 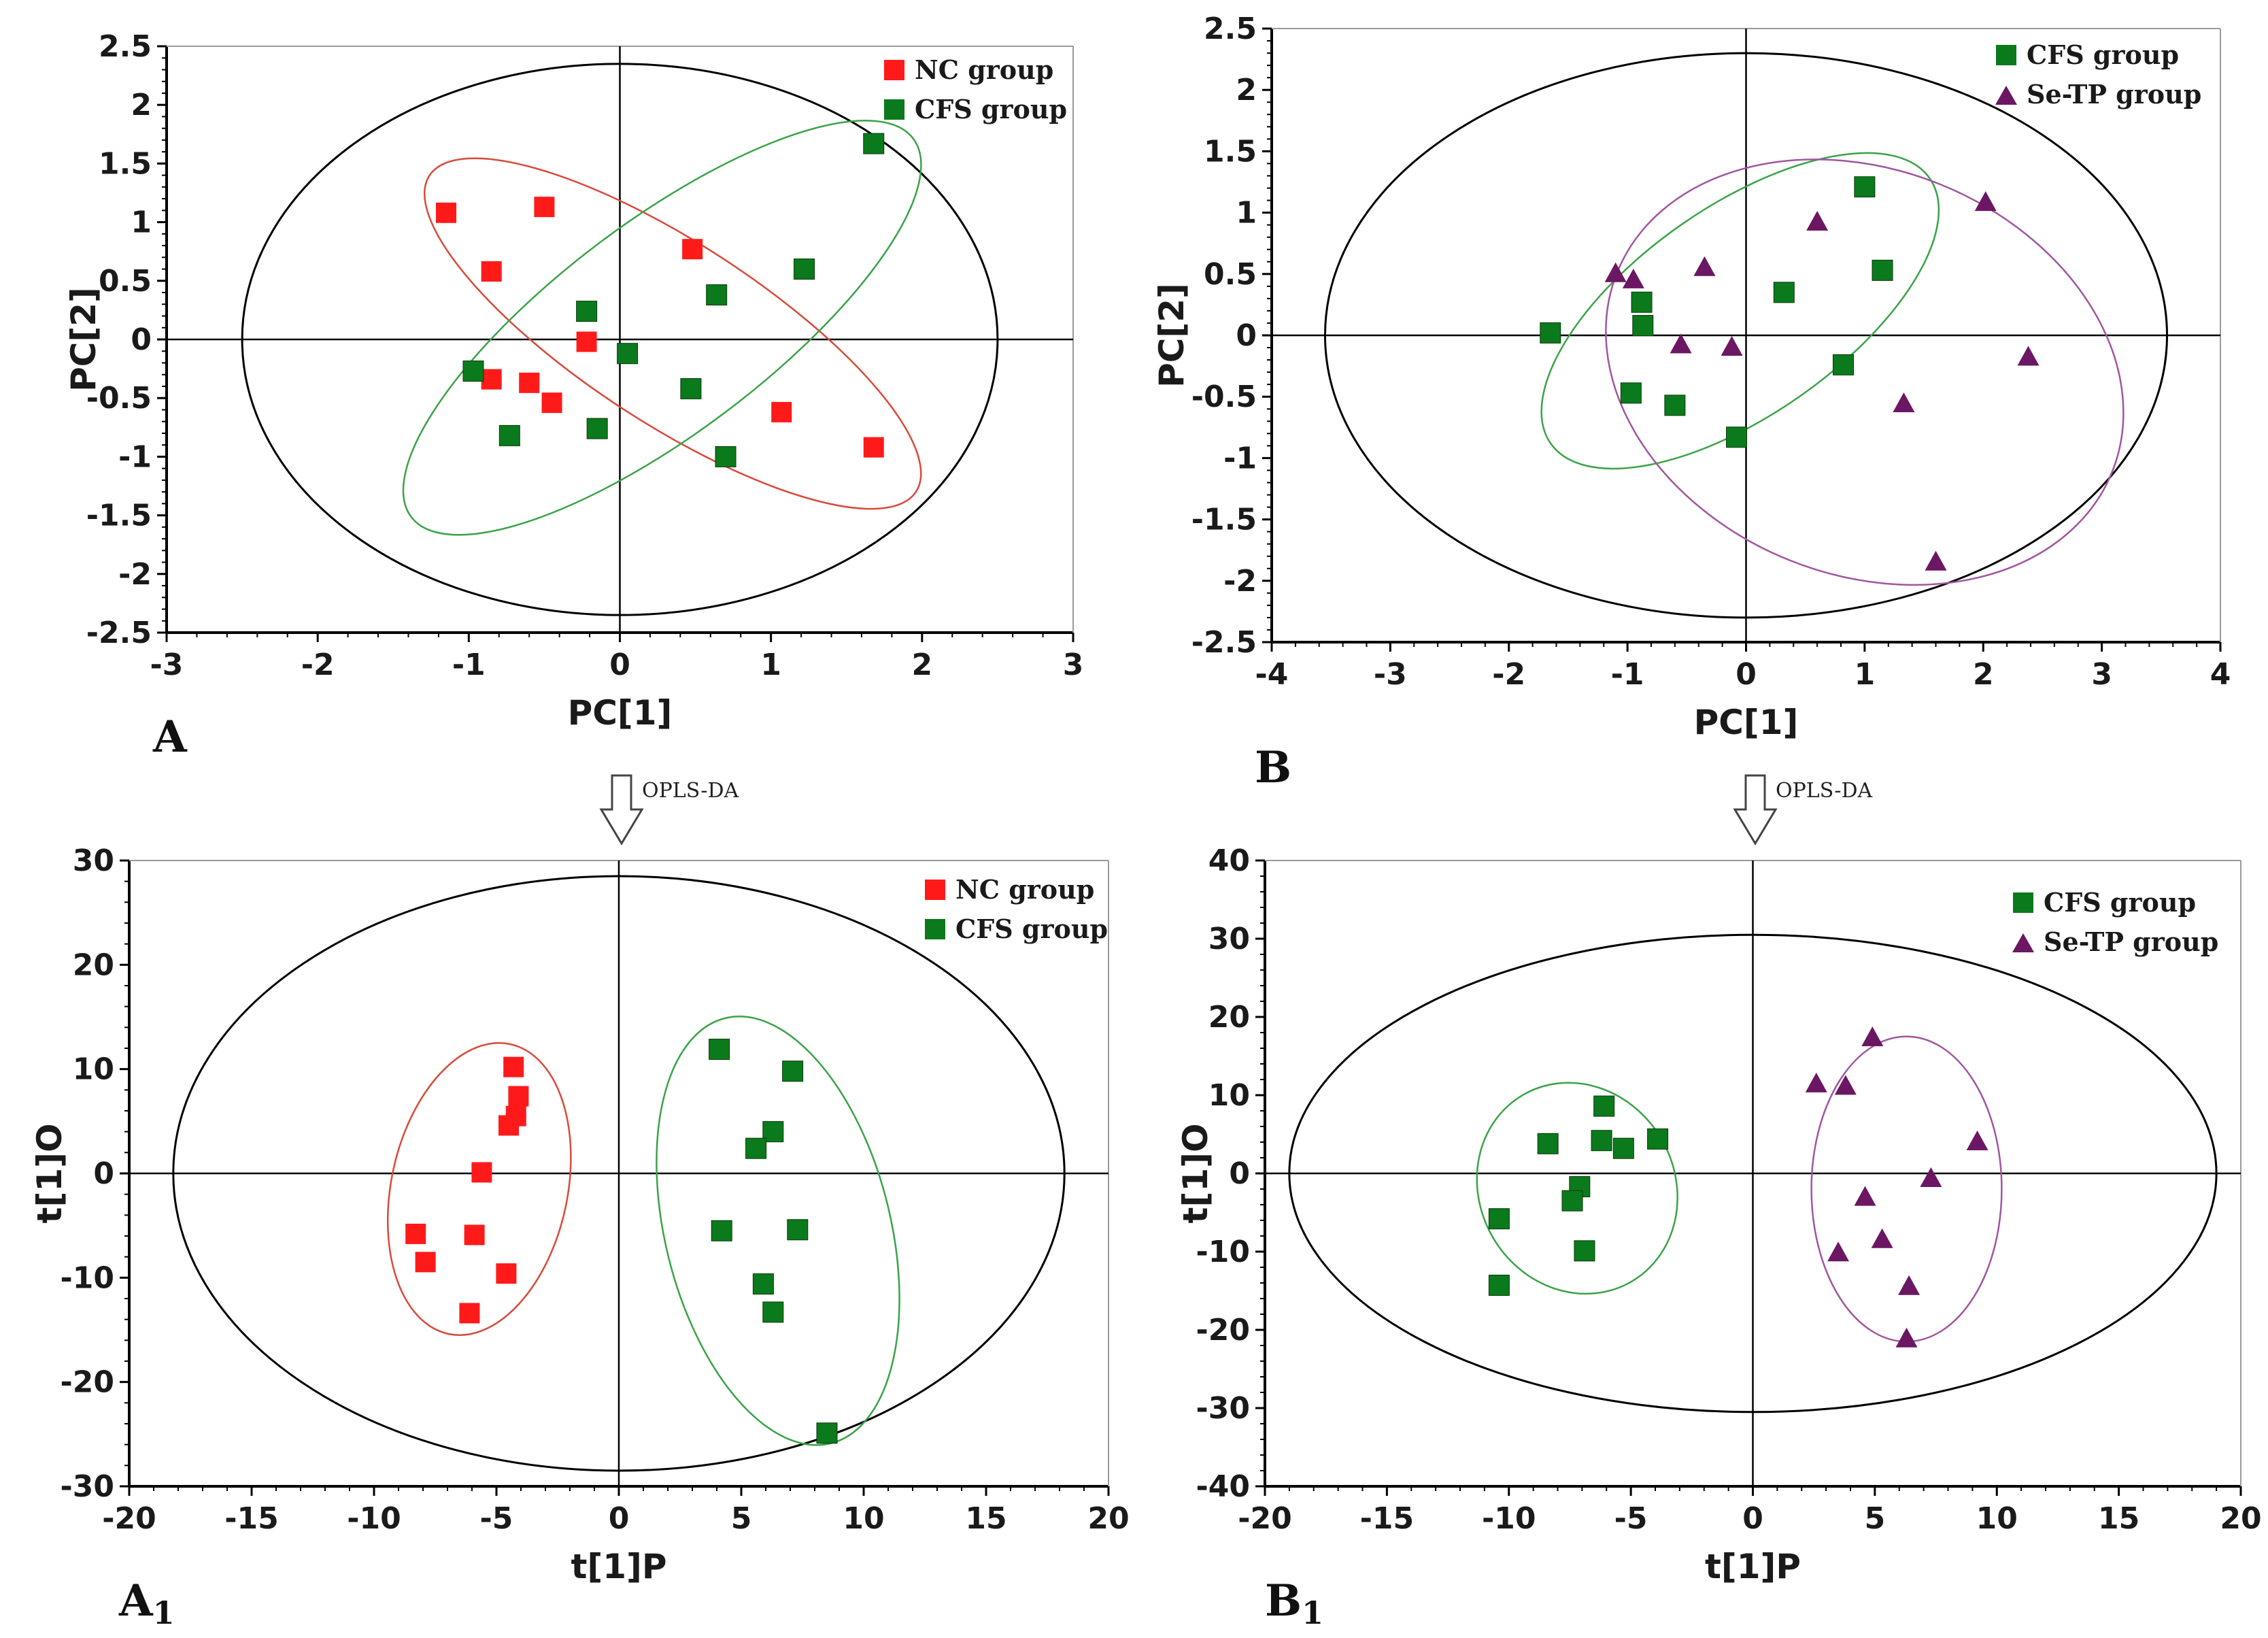 I want to click on panel-label: A1, so click(x=146, y=1603).